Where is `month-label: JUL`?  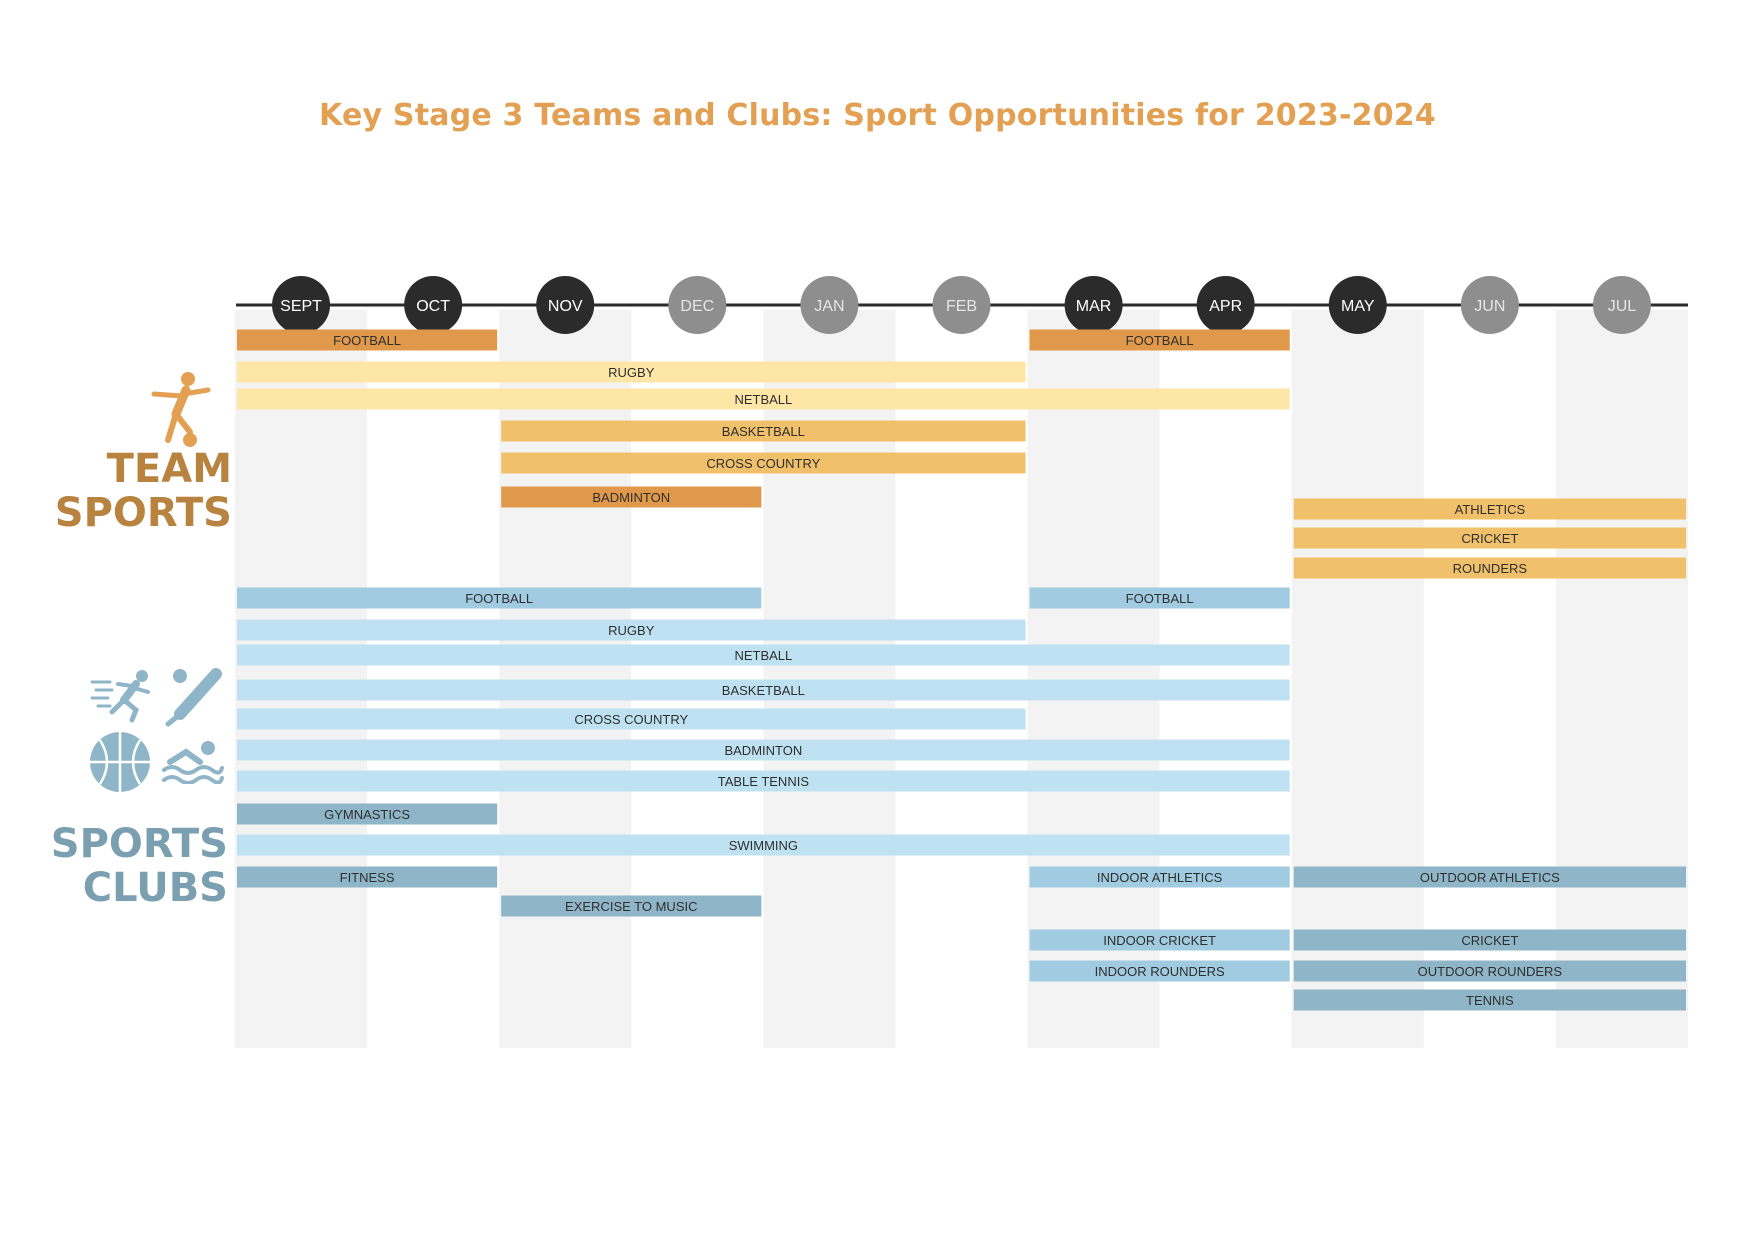 month-label: JUL is located at coordinates (1622, 306).